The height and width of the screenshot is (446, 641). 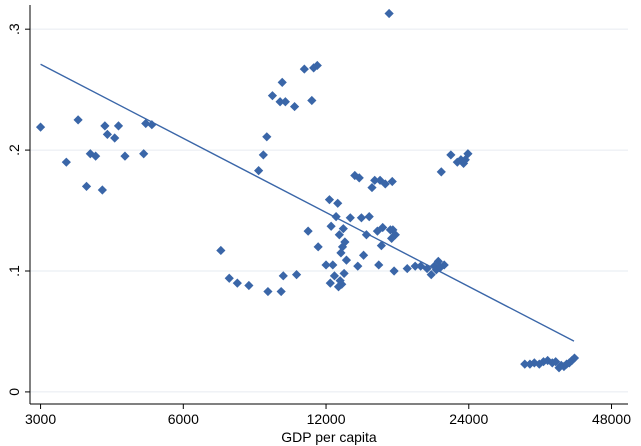 I want to click on x-axis-title: GDP per capita, so click(x=329, y=437).